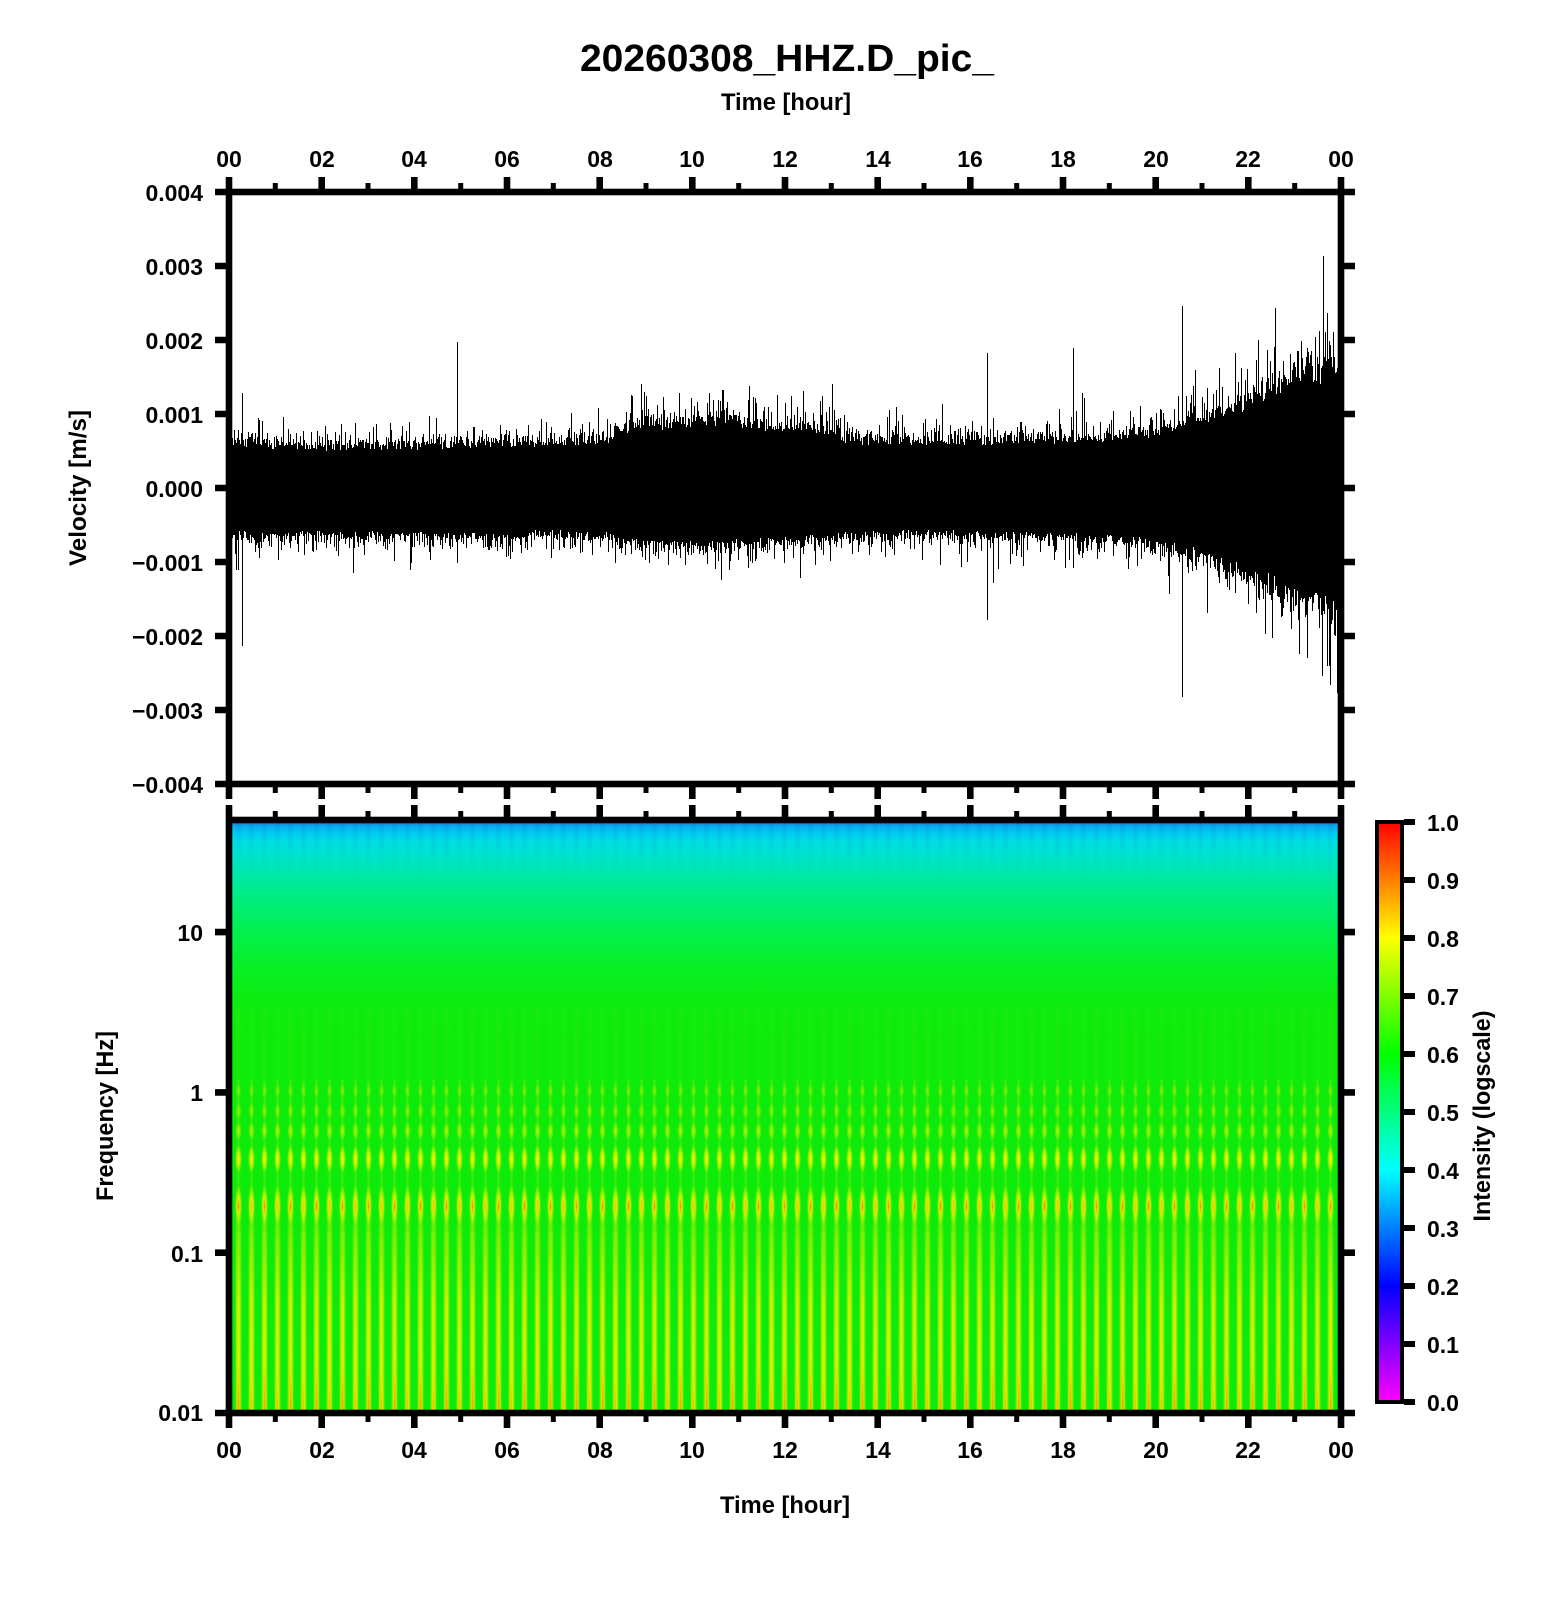 The image size is (1556, 1600). Describe the element at coordinates (787, 59) in the screenshot. I see `svg-text: 20260308_HHZ.D_pic_` at that location.